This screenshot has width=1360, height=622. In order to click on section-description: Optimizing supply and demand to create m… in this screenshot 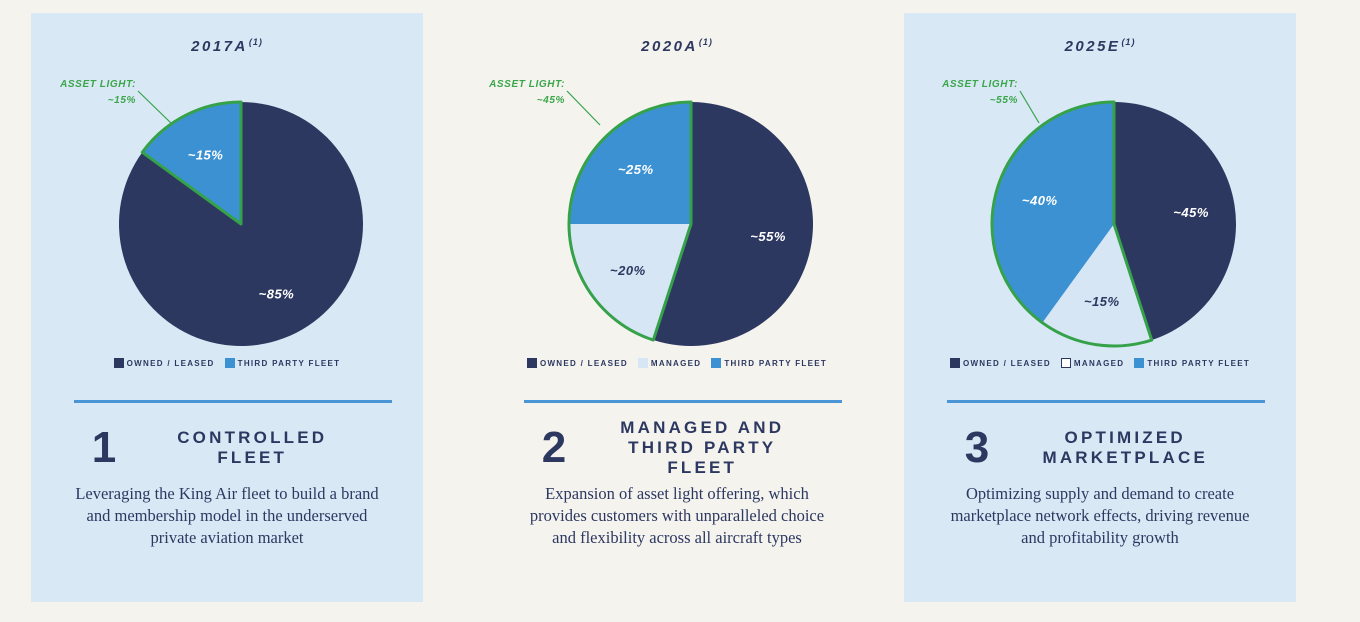, I will do `click(1100, 515)`.